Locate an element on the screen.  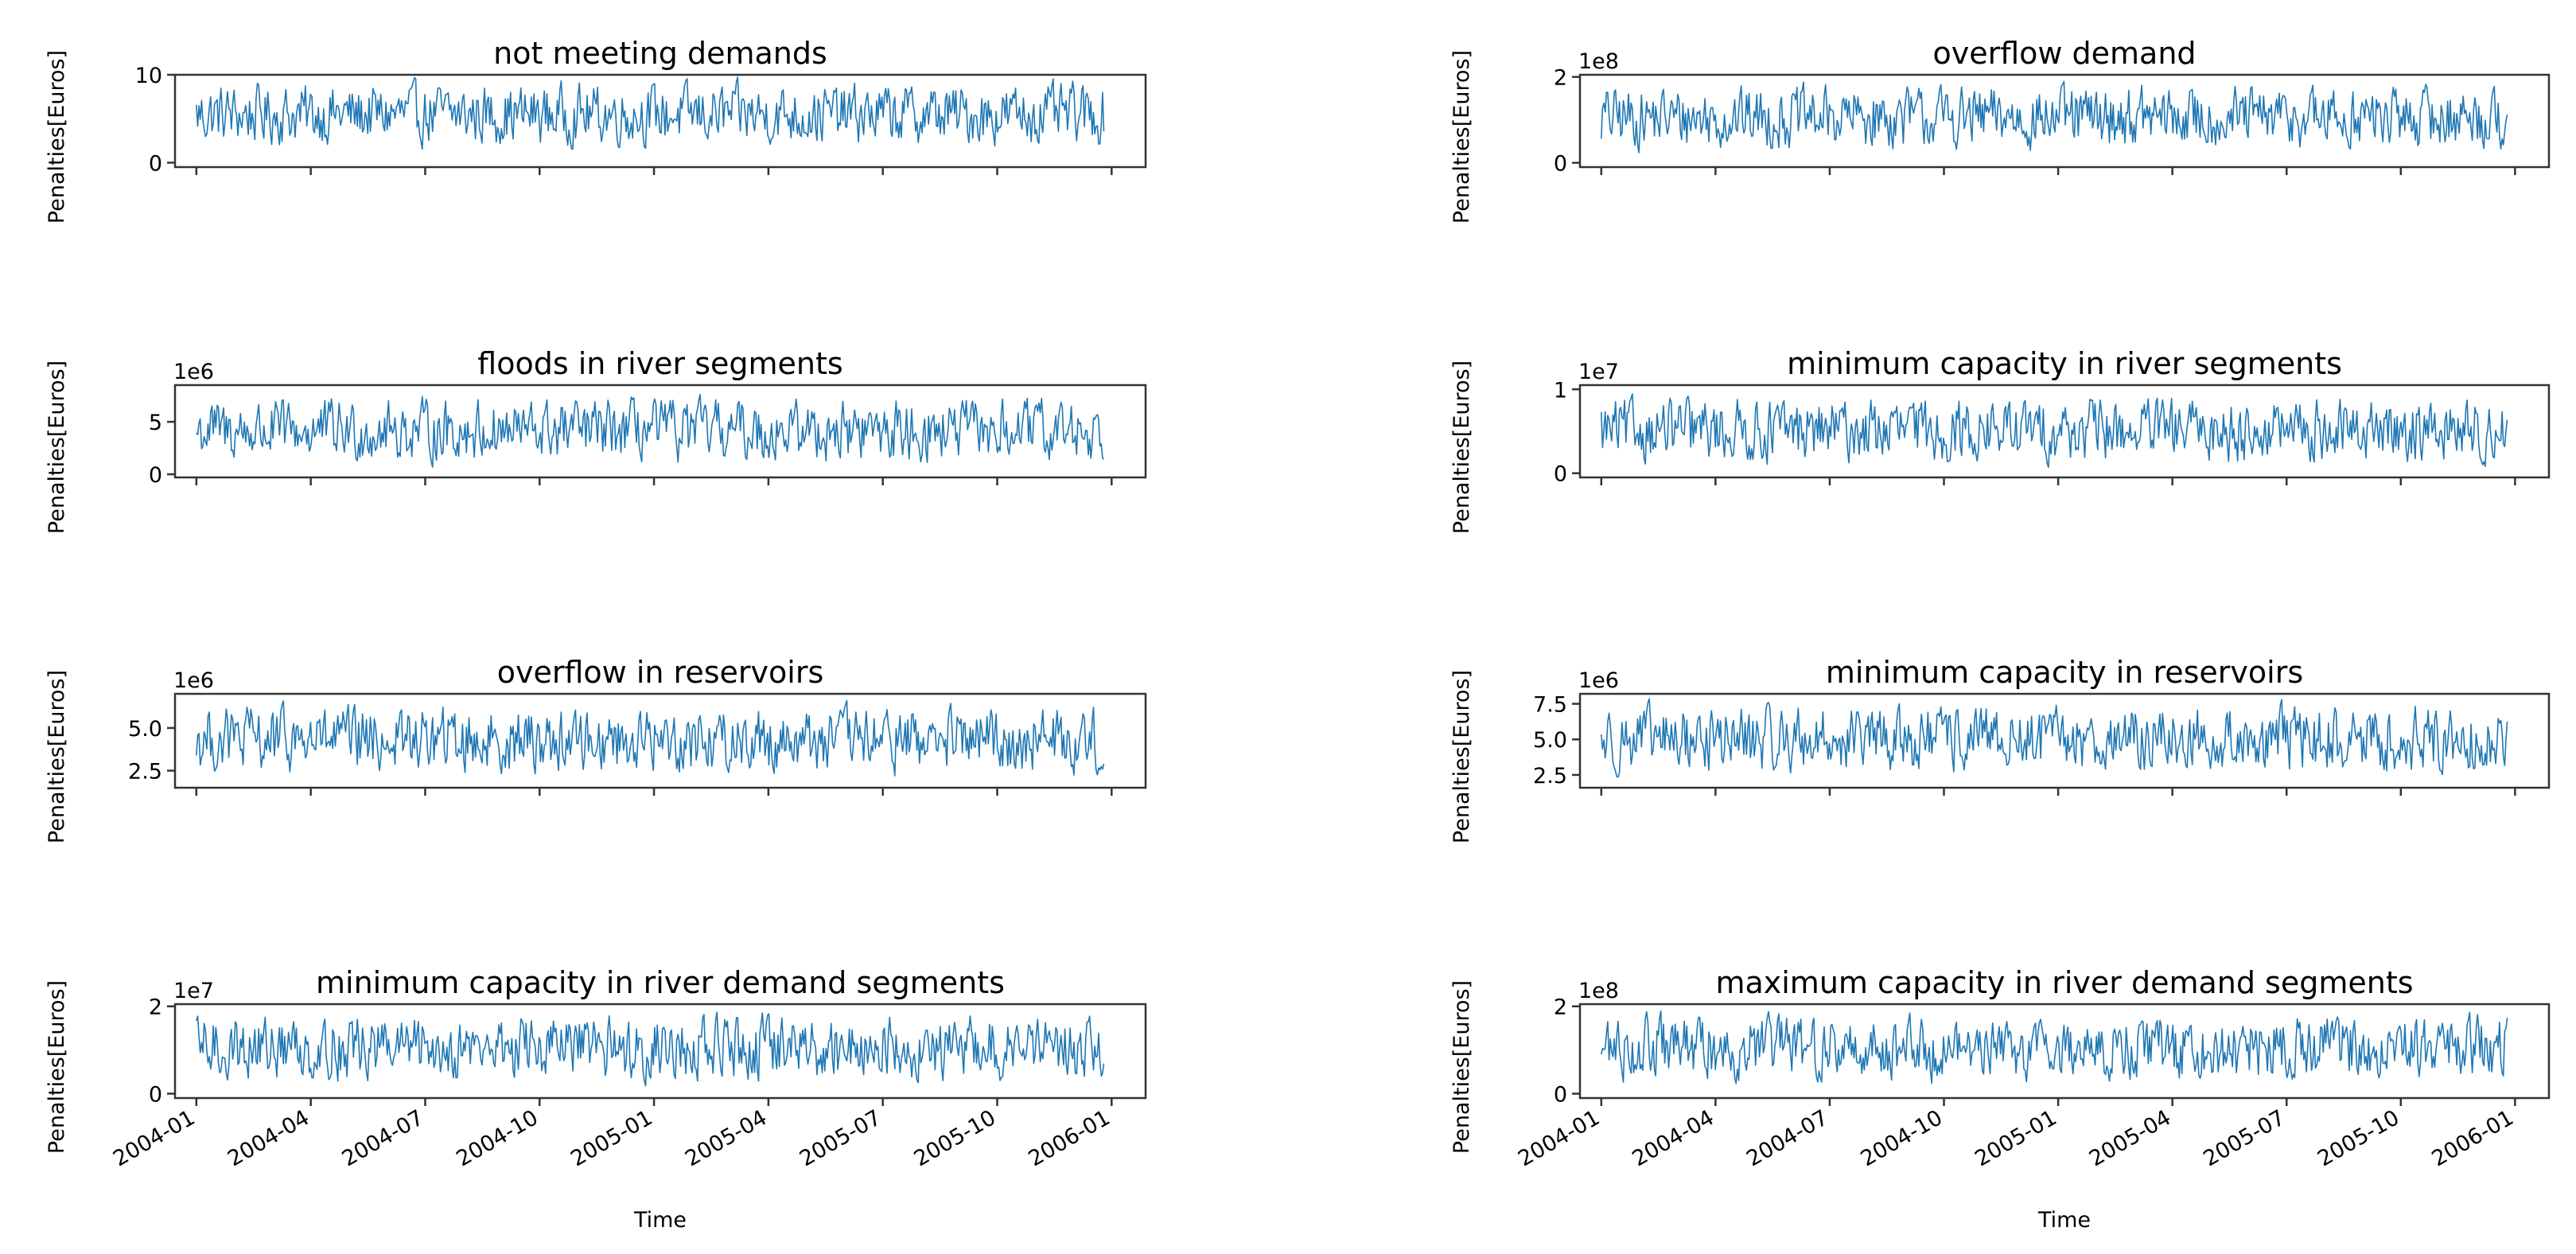
panel-title: overflow demand is located at coordinates (2064, 53).